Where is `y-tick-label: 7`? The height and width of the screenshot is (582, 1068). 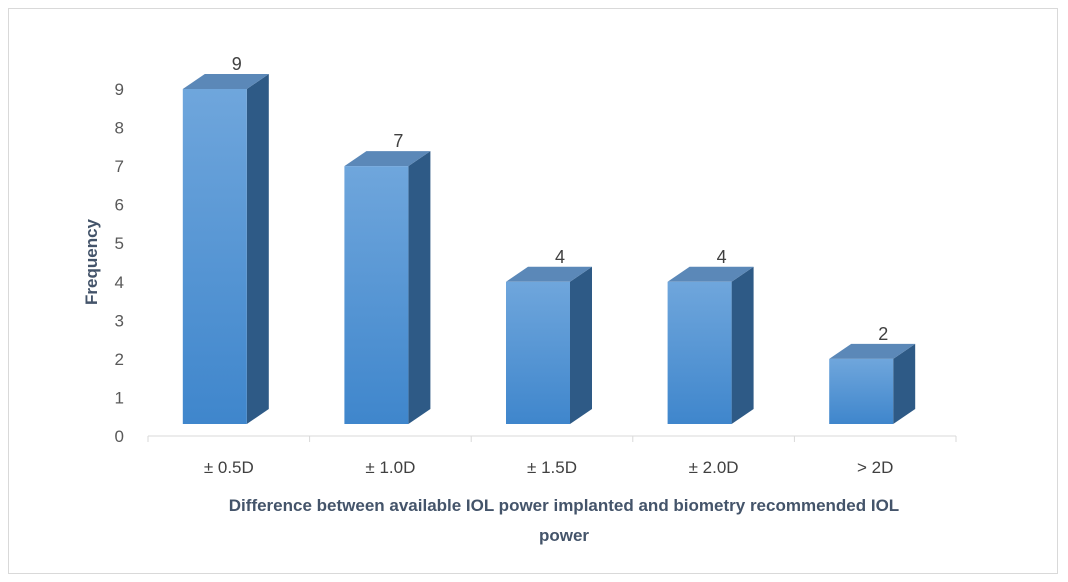 y-tick-label: 7 is located at coordinates (119, 166).